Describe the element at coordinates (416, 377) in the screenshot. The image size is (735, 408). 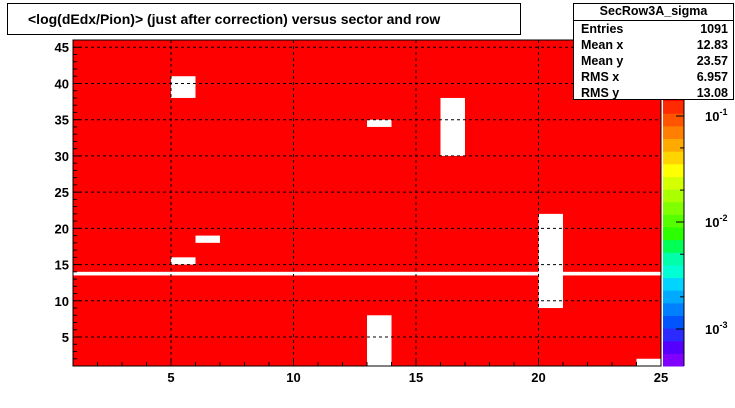
I see `x-tick-label: 15` at that location.